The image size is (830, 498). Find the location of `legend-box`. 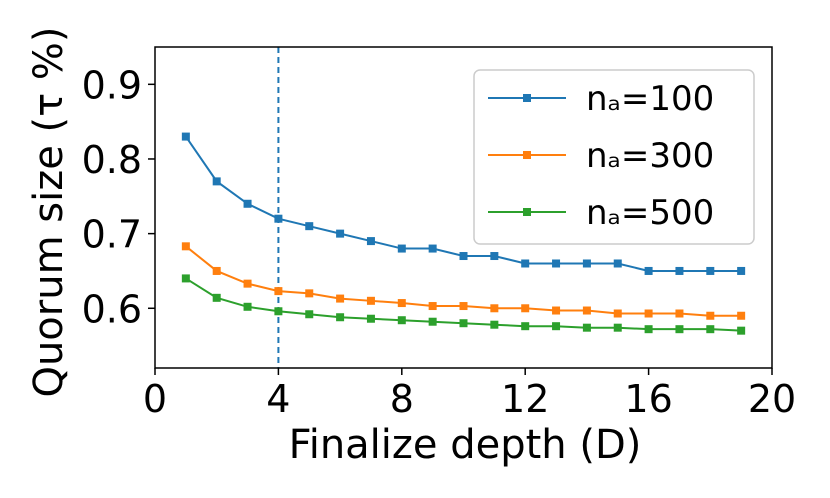

legend-box is located at coordinates (614, 157).